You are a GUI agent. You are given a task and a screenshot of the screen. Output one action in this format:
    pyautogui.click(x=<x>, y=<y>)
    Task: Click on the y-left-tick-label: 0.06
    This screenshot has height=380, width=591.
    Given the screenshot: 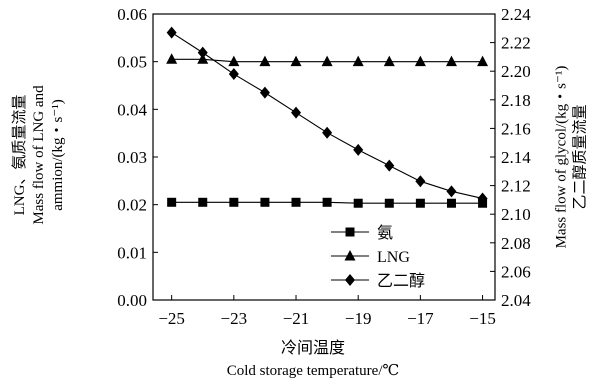 What is the action you would take?
    pyautogui.click(x=132, y=14)
    